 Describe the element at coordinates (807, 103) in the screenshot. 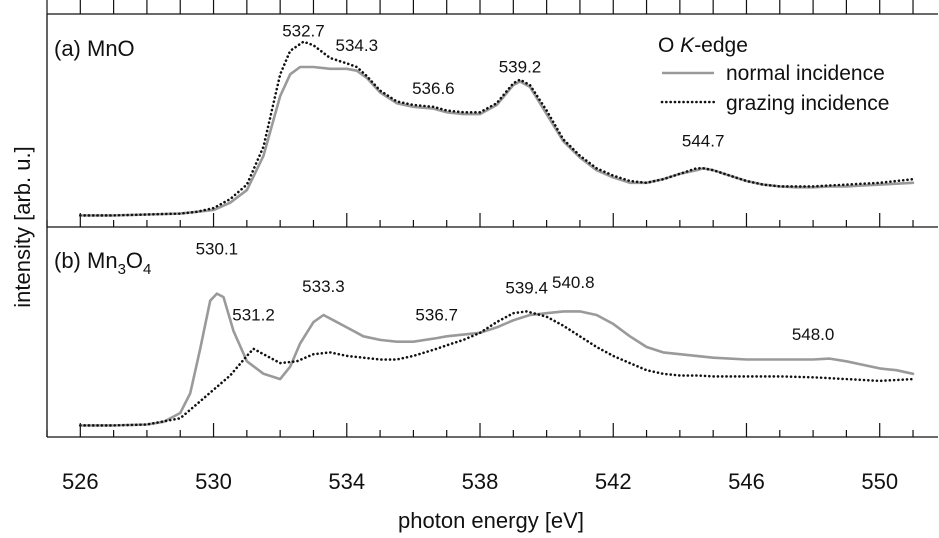

I see `legend-grazing-label: grazing incidence` at that location.